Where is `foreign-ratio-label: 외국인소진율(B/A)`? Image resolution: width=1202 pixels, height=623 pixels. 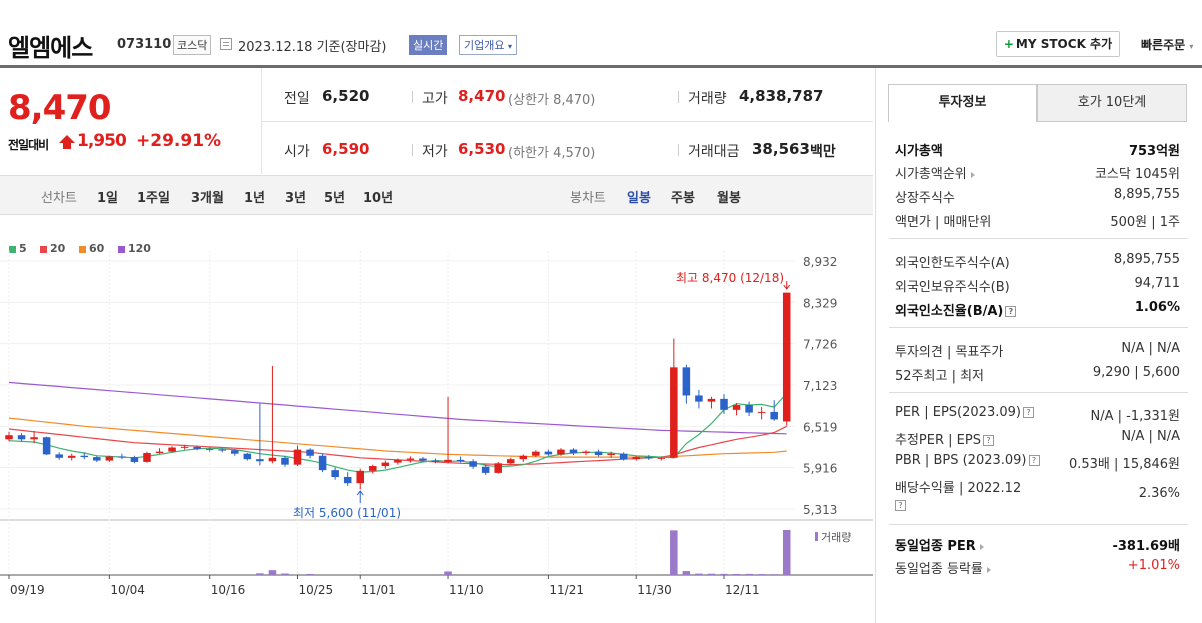 foreign-ratio-label: 외국인소진율(B/A) is located at coordinates (949, 311).